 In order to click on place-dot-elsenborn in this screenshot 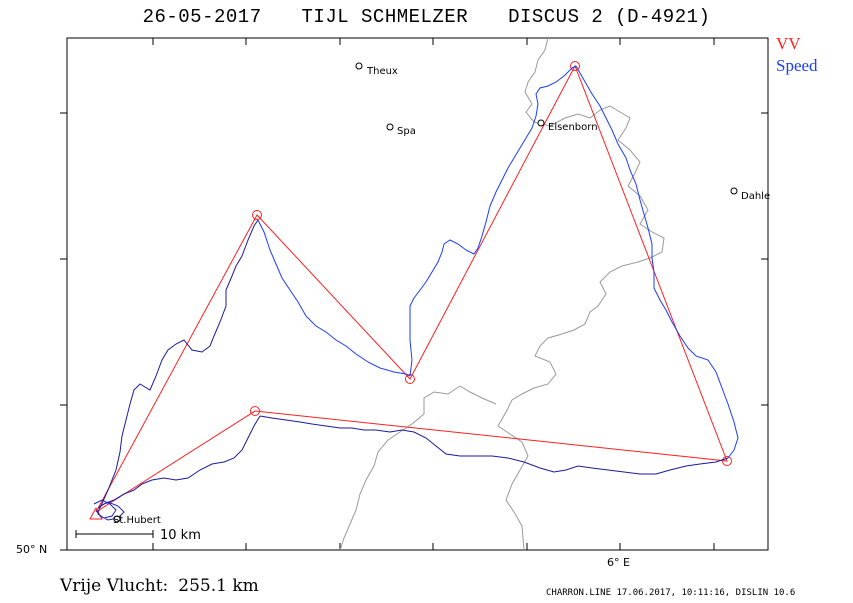, I will do `click(541, 123)`.